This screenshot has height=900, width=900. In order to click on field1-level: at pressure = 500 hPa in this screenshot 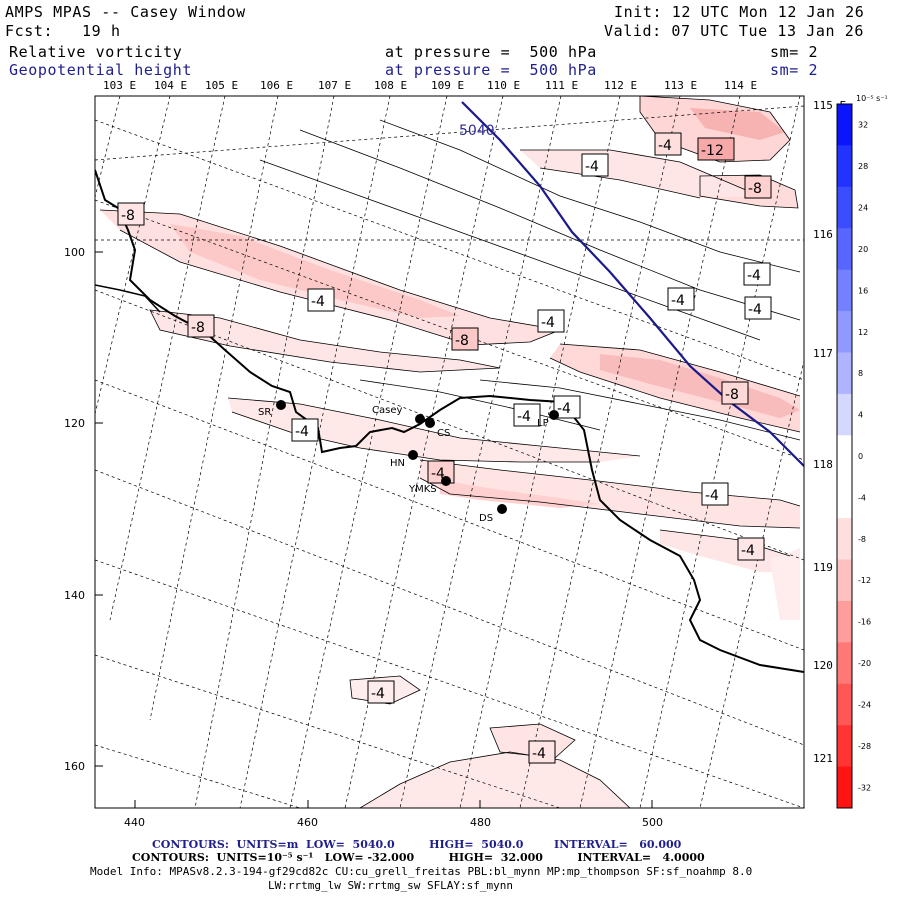, I will do `click(491, 52)`.